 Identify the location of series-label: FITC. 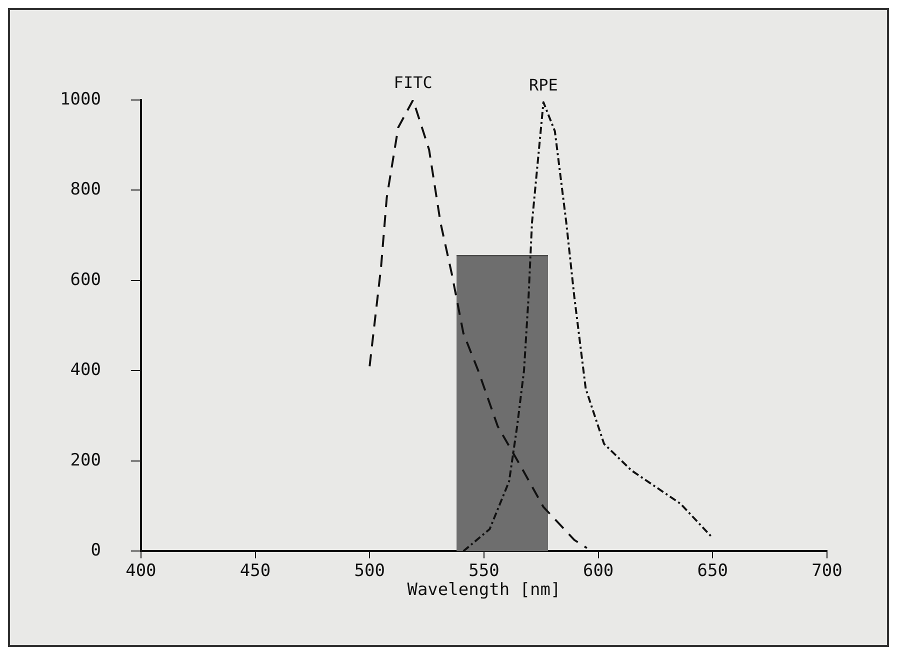
(413, 82).